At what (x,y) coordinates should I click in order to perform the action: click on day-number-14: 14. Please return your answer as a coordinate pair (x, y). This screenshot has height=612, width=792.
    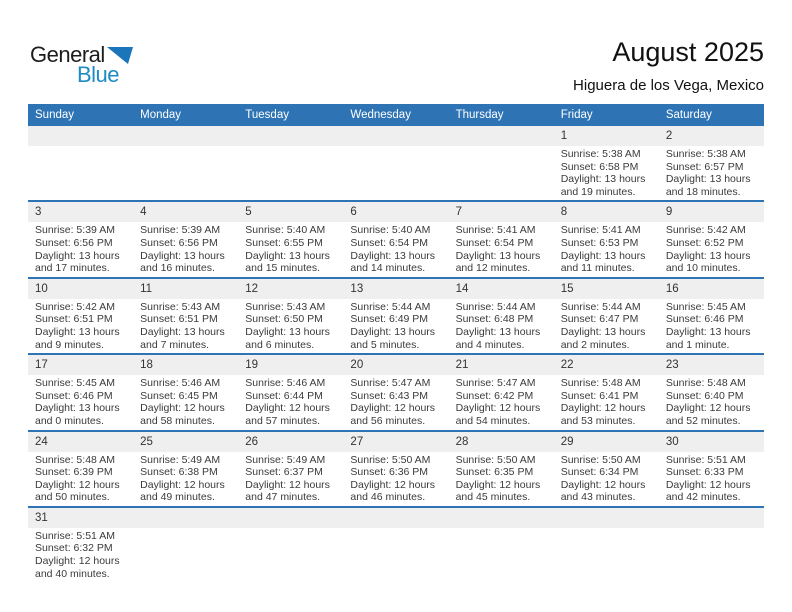
    Looking at the image, I should click on (462, 288).